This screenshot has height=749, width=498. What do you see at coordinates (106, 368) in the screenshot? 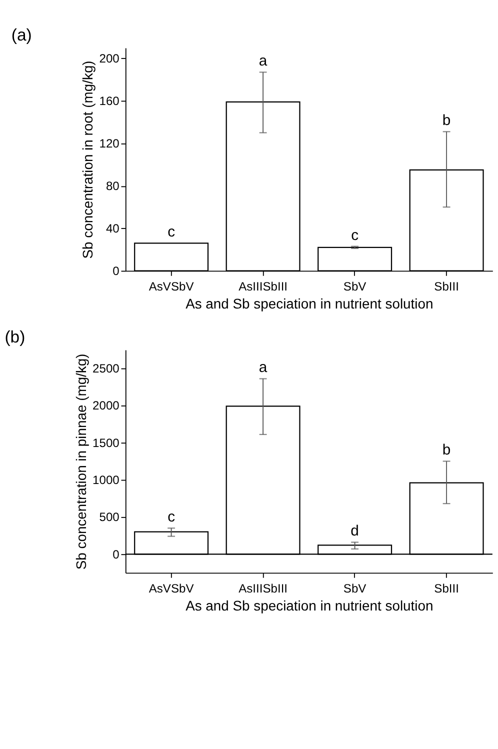
I see `y-tick-label: 2500` at bounding box center [106, 368].